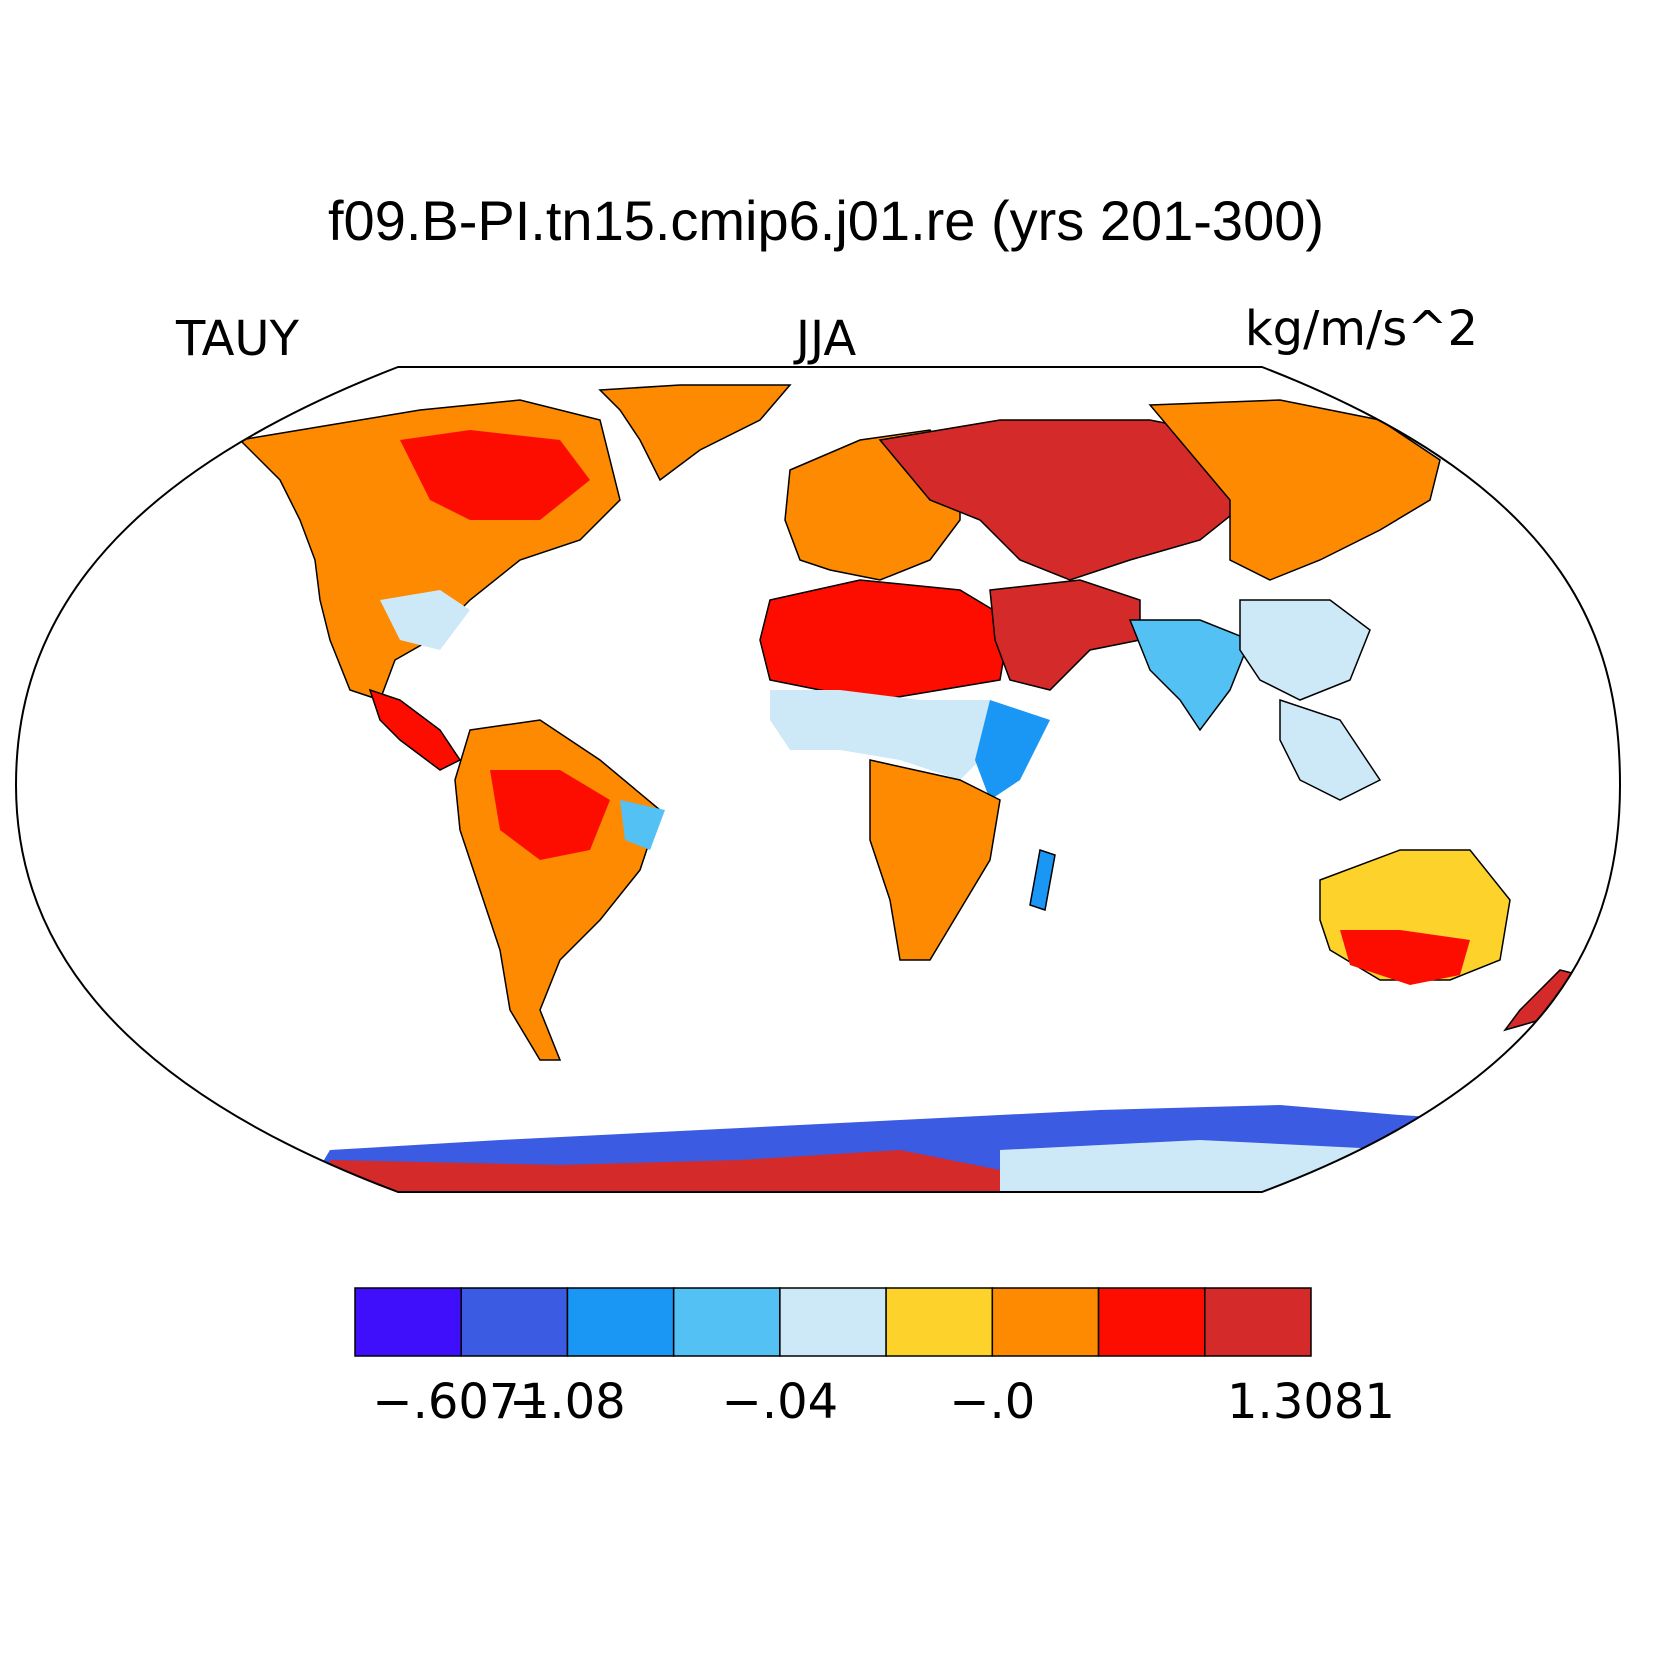  Describe the element at coordinates (1189, 675) in the screenshot. I see `land-south-asia` at that location.